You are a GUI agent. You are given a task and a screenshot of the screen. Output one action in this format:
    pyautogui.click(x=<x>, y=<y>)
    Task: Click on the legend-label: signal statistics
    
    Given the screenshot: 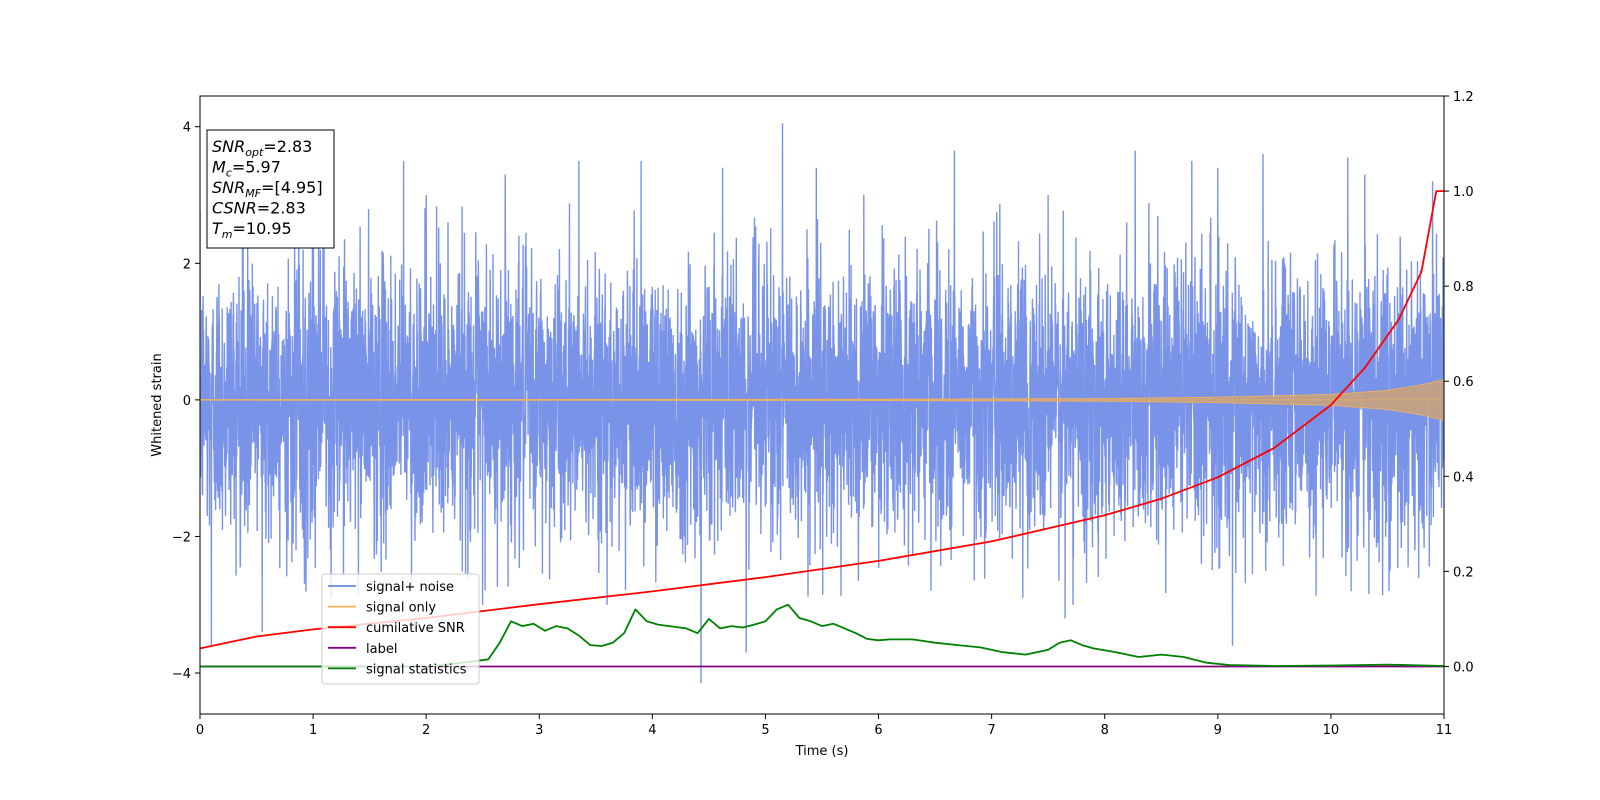 What is the action you would take?
    pyautogui.click(x=416, y=669)
    